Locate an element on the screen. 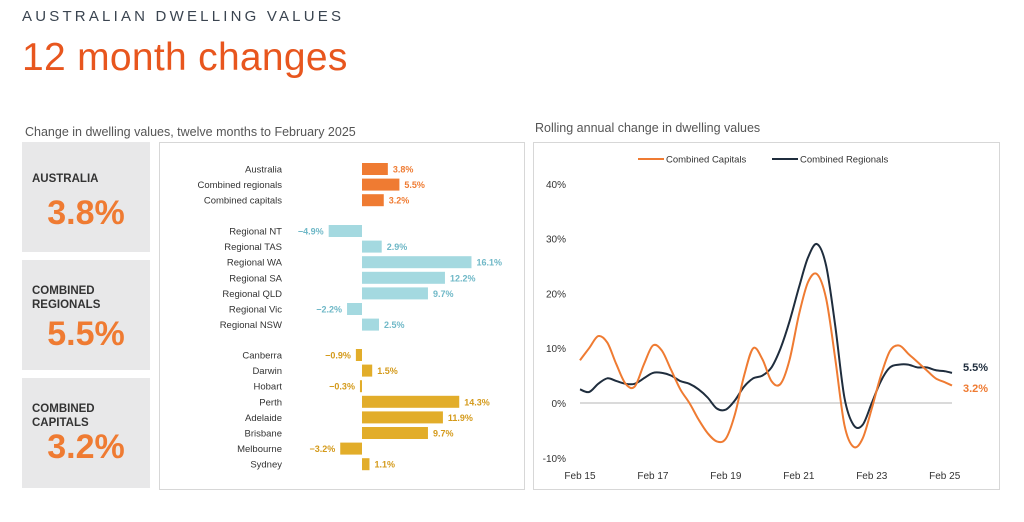 Image resolution: width=1024 pixels, height=522 pixels. bar-category-label: Sydney is located at coordinates (266, 465).